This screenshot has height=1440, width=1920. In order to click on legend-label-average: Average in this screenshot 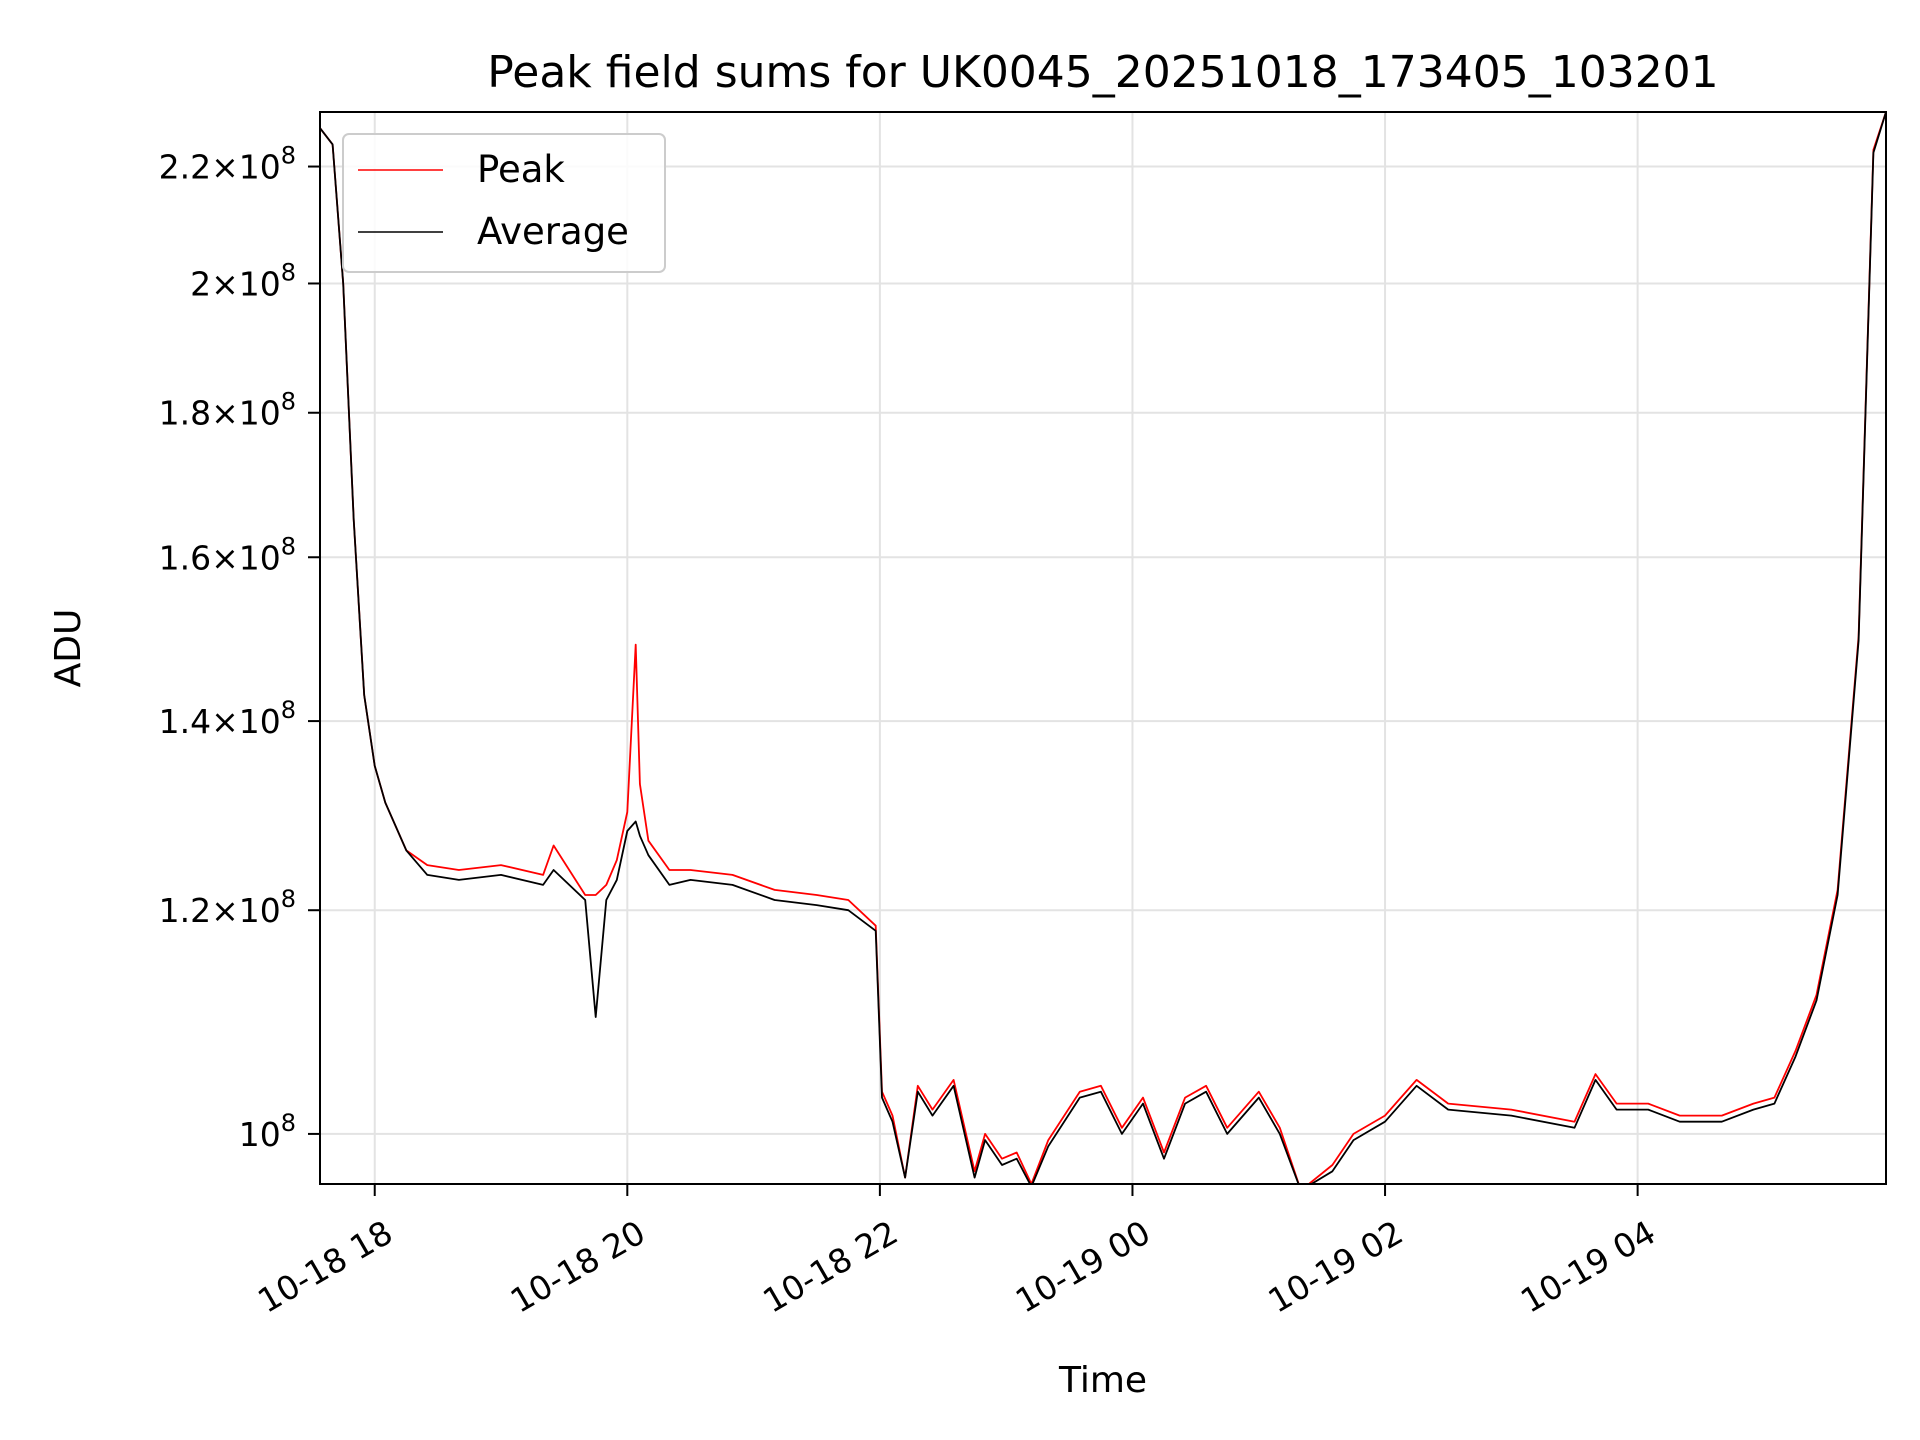, I will do `click(553, 231)`.